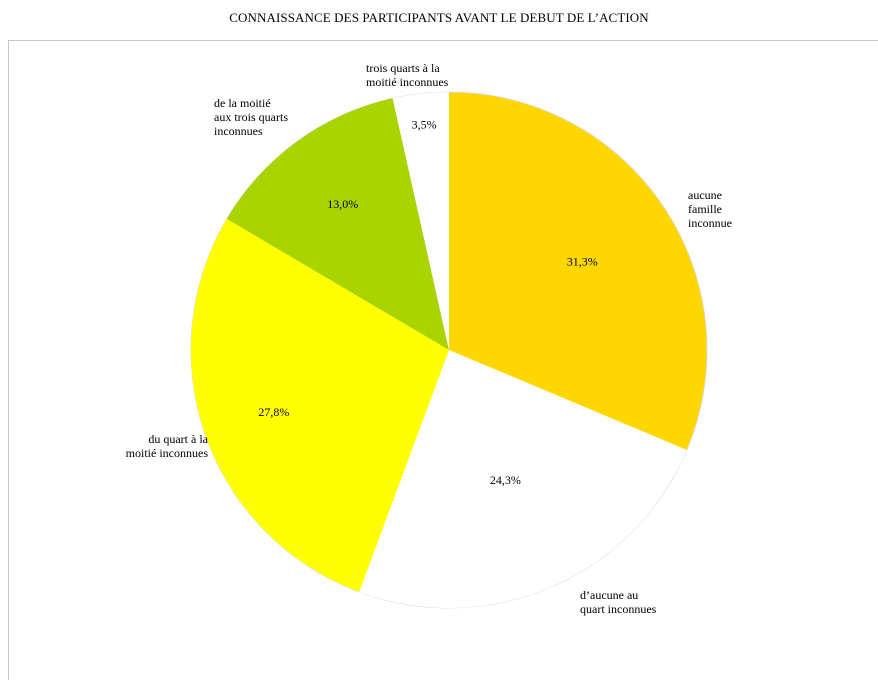 The width and height of the screenshot is (878, 680). Describe the element at coordinates (407, 75) in the screenshot. I see `pie-category-label-5: trois quarts à la moitié inconnues` at that location.